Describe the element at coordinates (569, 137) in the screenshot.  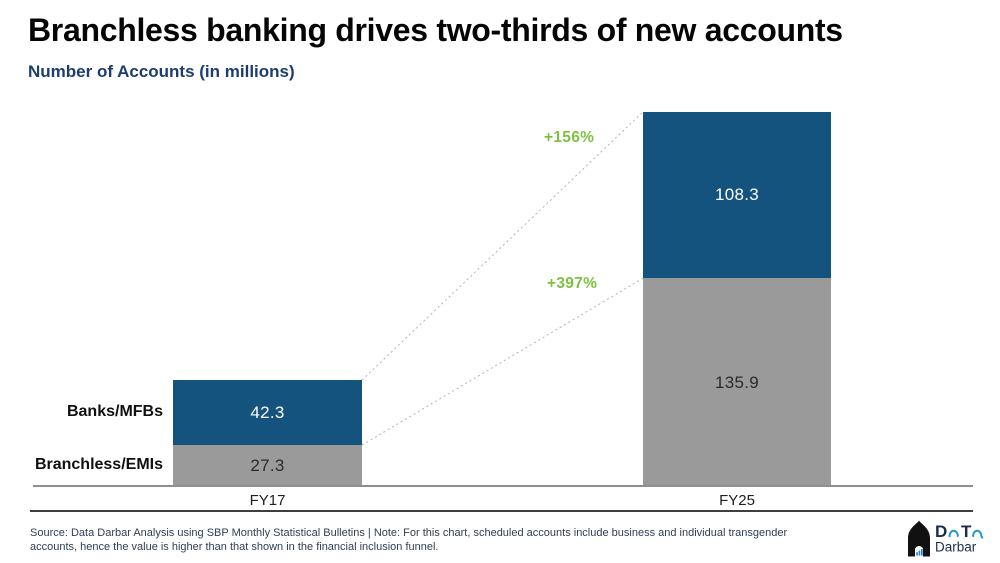
I see `growth-annotation-banks: +156%` at that location.